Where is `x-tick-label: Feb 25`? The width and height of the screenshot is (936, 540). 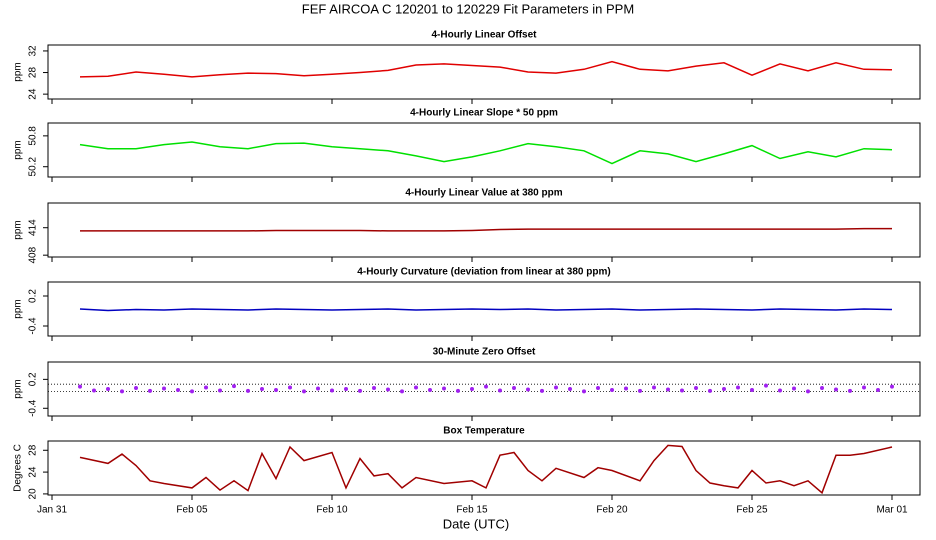 x-tick-label: Feb 25 is located at coordinates (752, 510).